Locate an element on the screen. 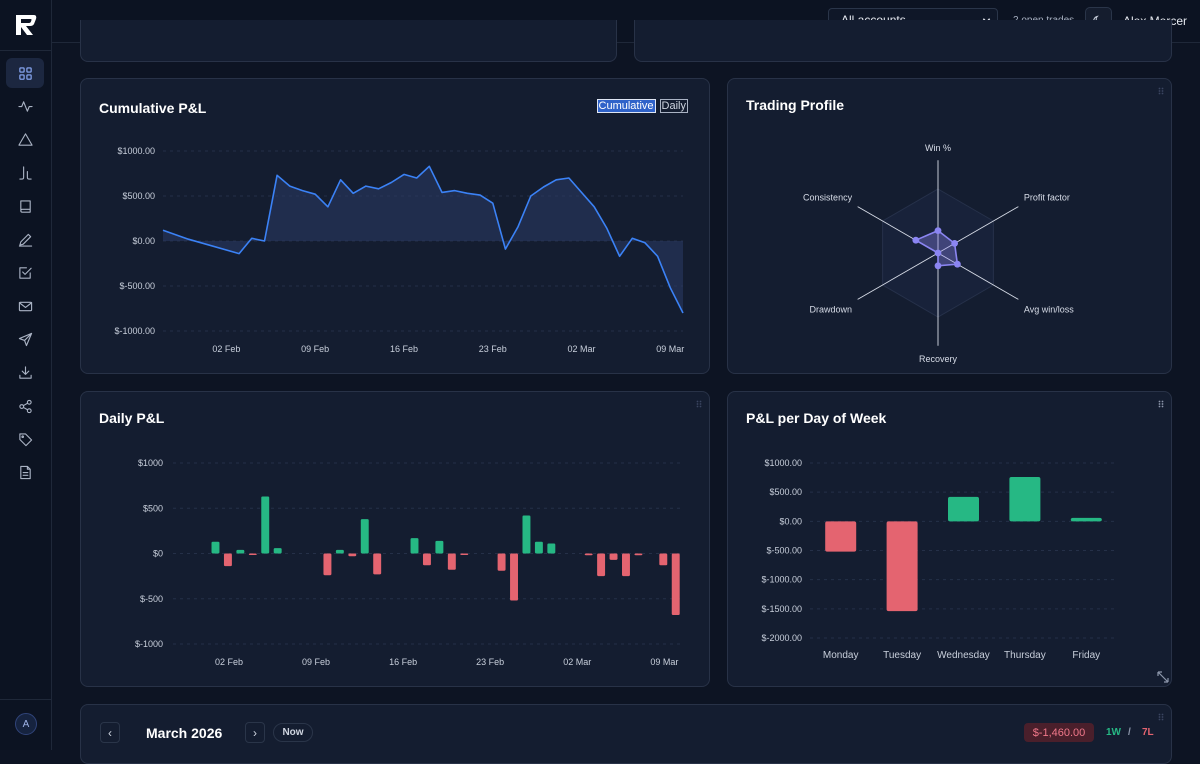 Image resolution: width=1200 pixels, height=764 pixels. book-icon is located at coordinates (25, 206).